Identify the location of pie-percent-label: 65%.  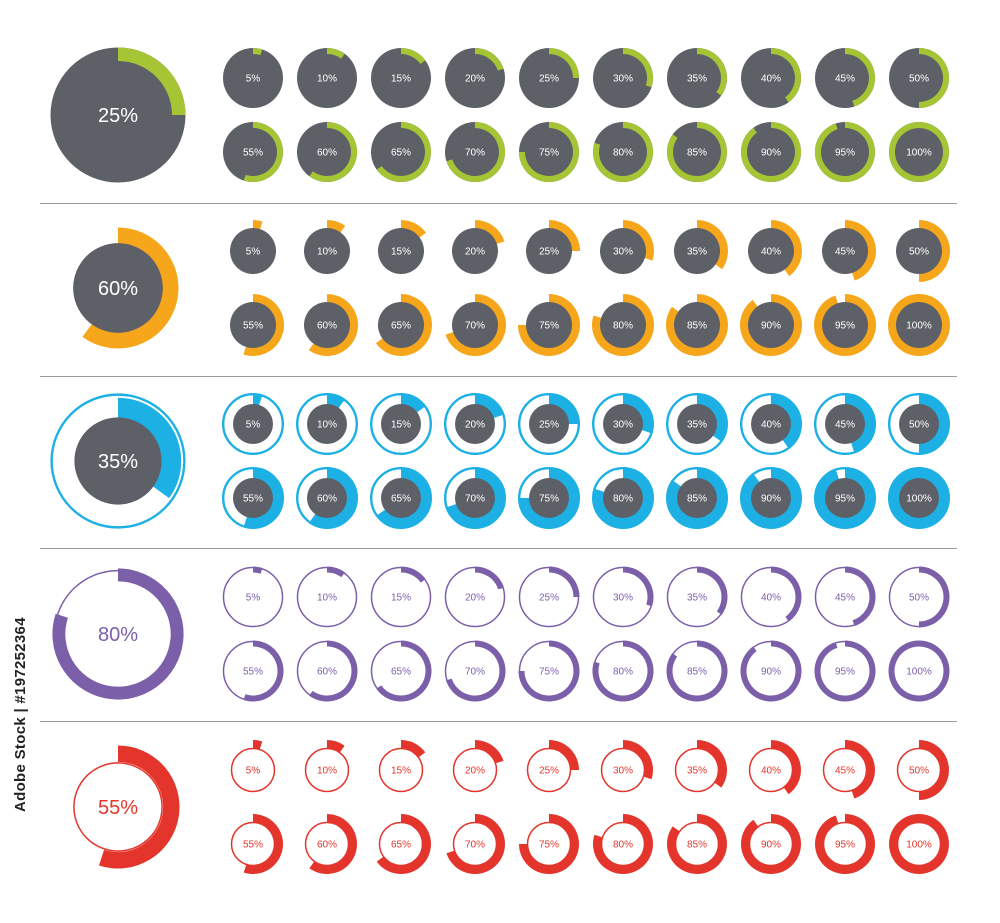
(401, 153).